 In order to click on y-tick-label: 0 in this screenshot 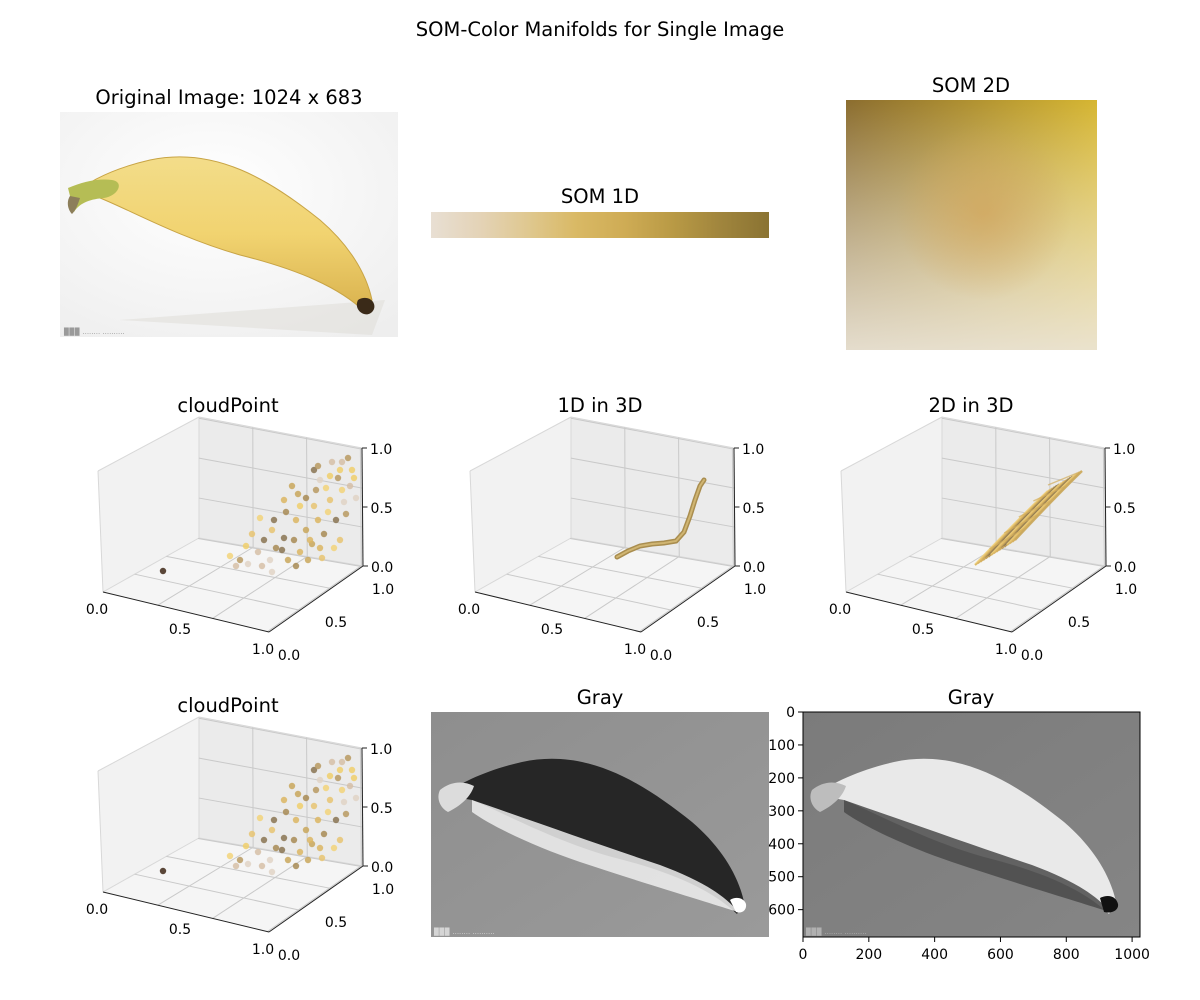, I will do `click(790, 713)`.